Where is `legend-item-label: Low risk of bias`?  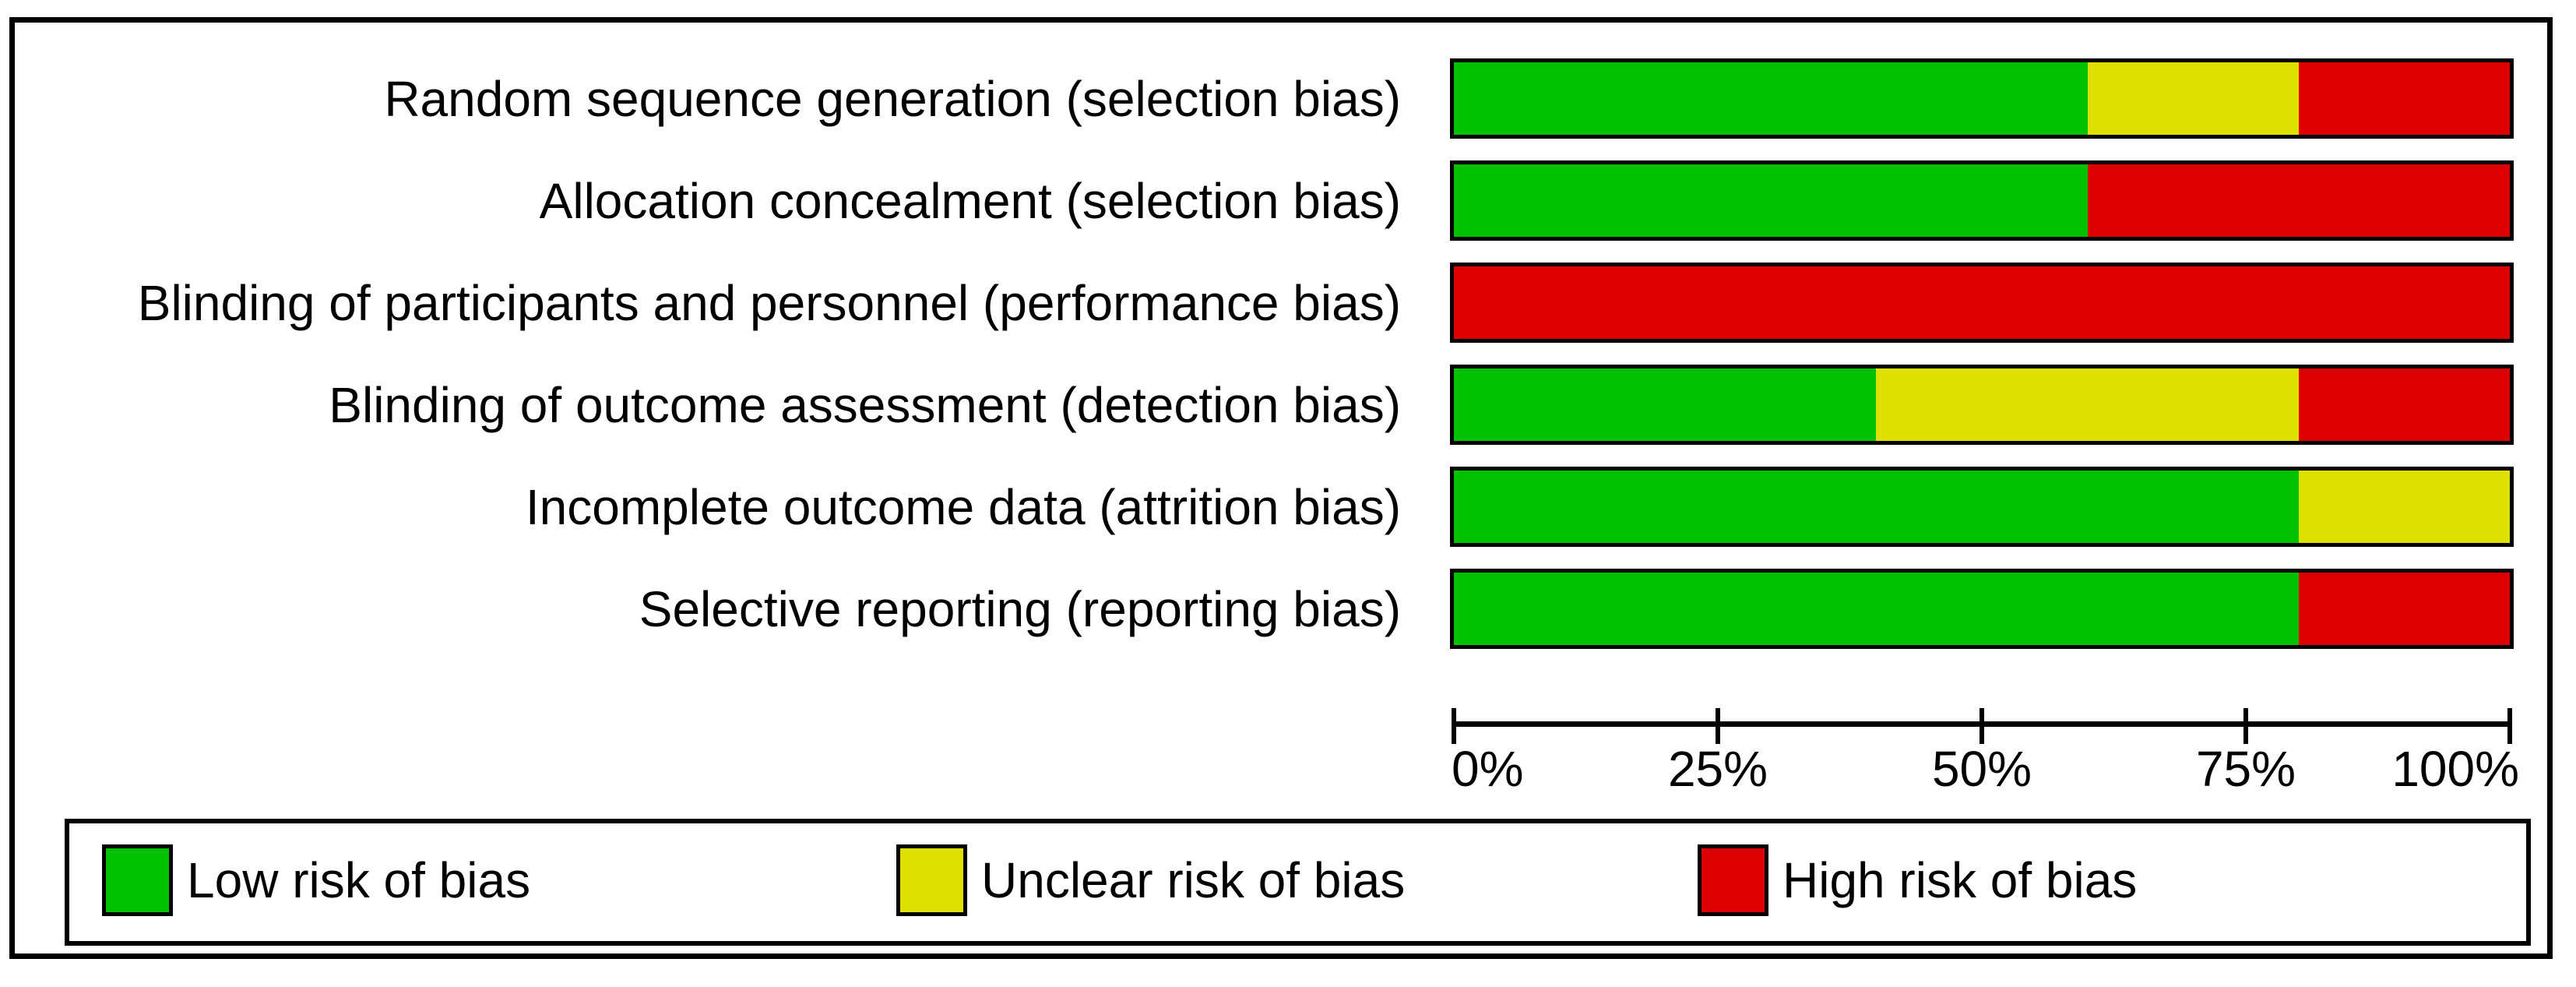
legend-item-label: Low risk of bias is located at coordinates (359, 880).